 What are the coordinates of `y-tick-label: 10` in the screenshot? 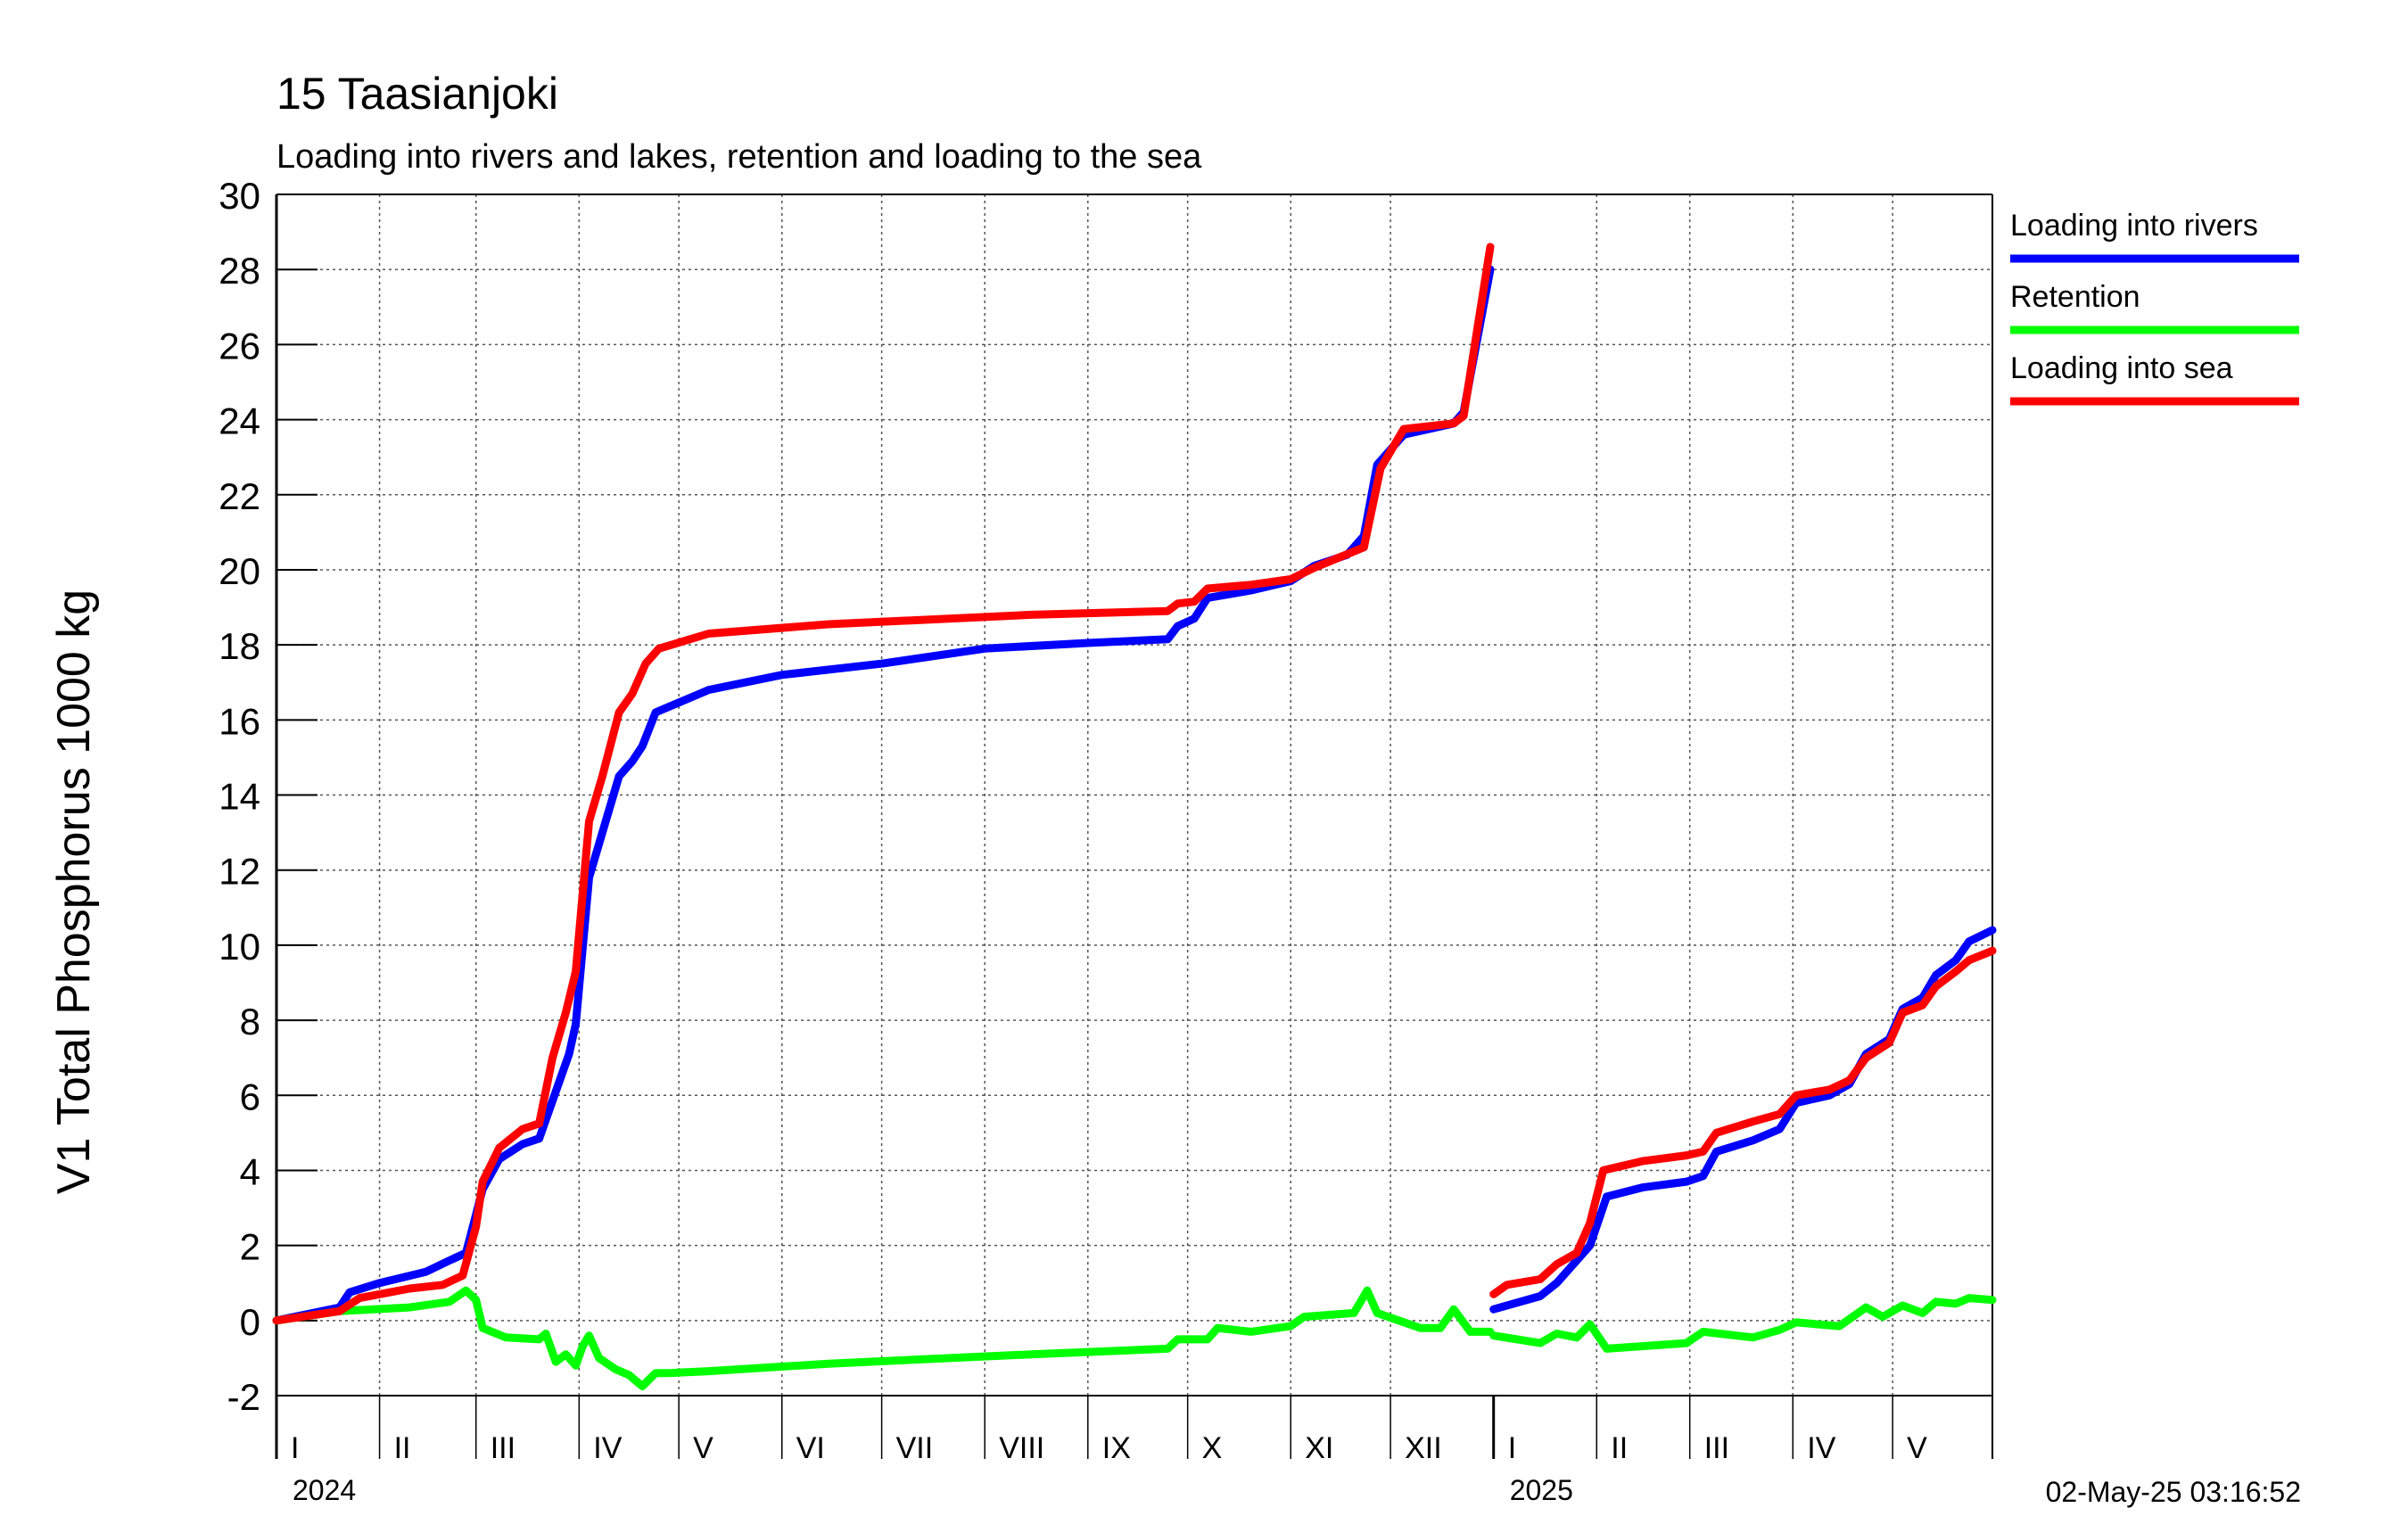 It's located at (239, 947).